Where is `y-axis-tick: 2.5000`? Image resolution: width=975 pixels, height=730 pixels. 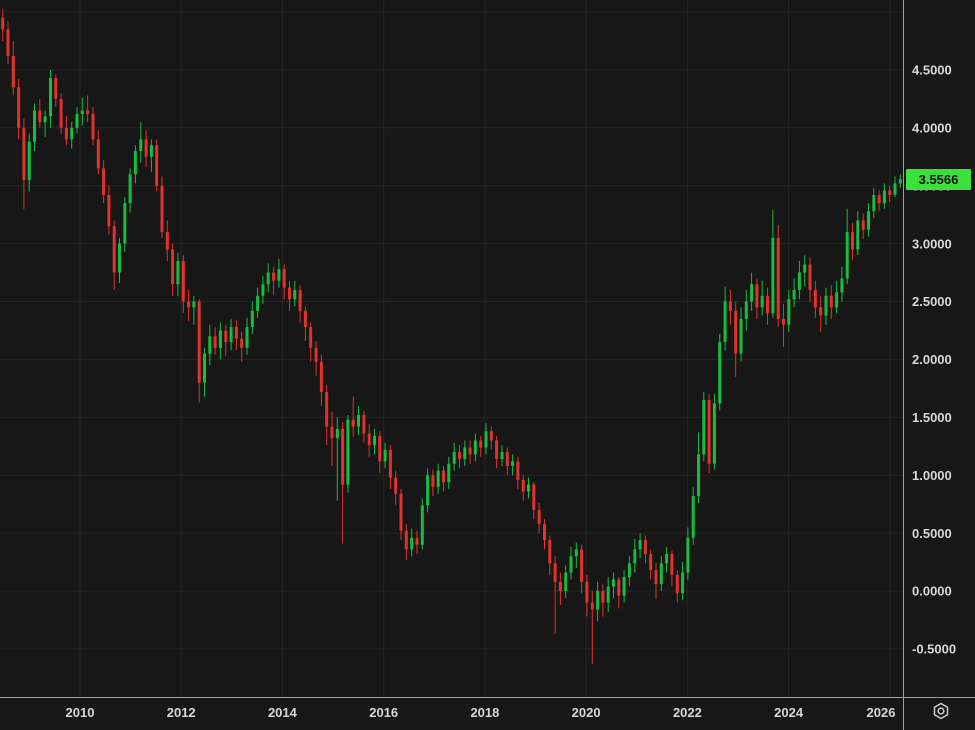
y-axis-tick: 2.5000 is located at coordinates (932, 301).